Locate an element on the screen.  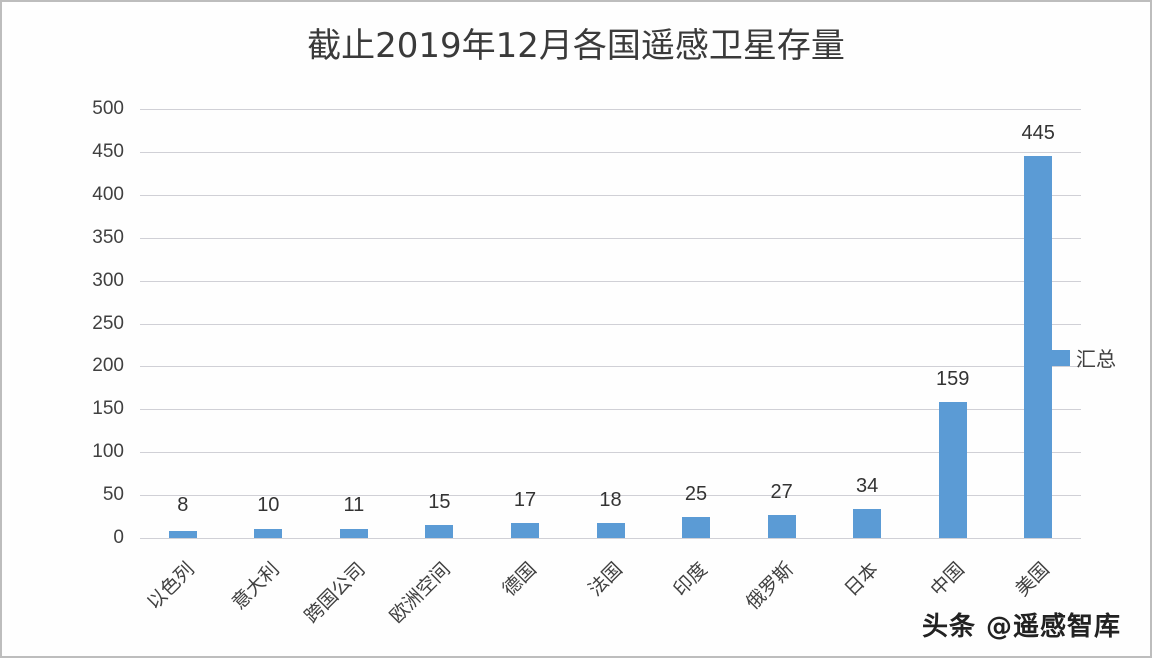
y-tick-label: 250 is located at coordinates (108, 323).